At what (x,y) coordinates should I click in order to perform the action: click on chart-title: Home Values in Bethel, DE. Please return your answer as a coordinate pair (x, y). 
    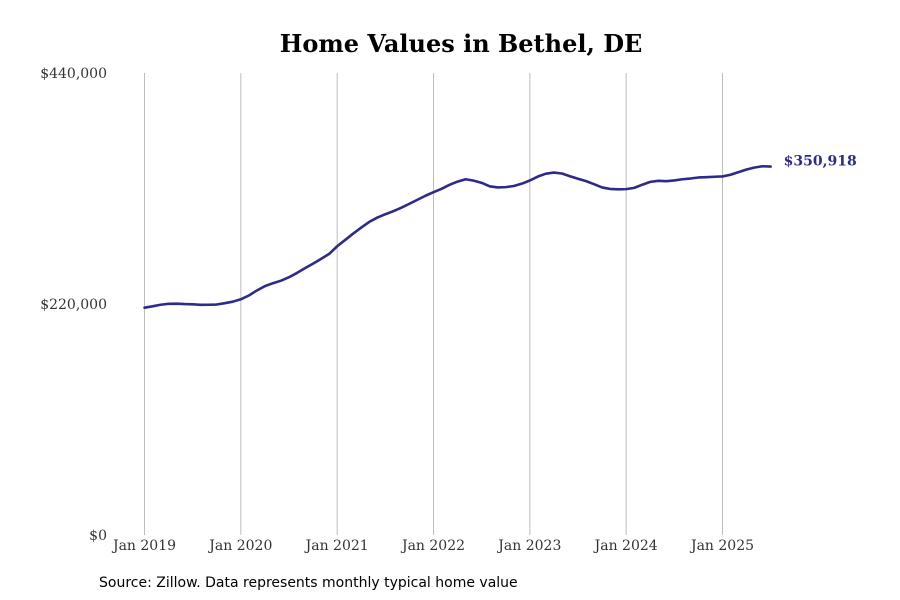
    Looking at the image, I should click on (461, 43).